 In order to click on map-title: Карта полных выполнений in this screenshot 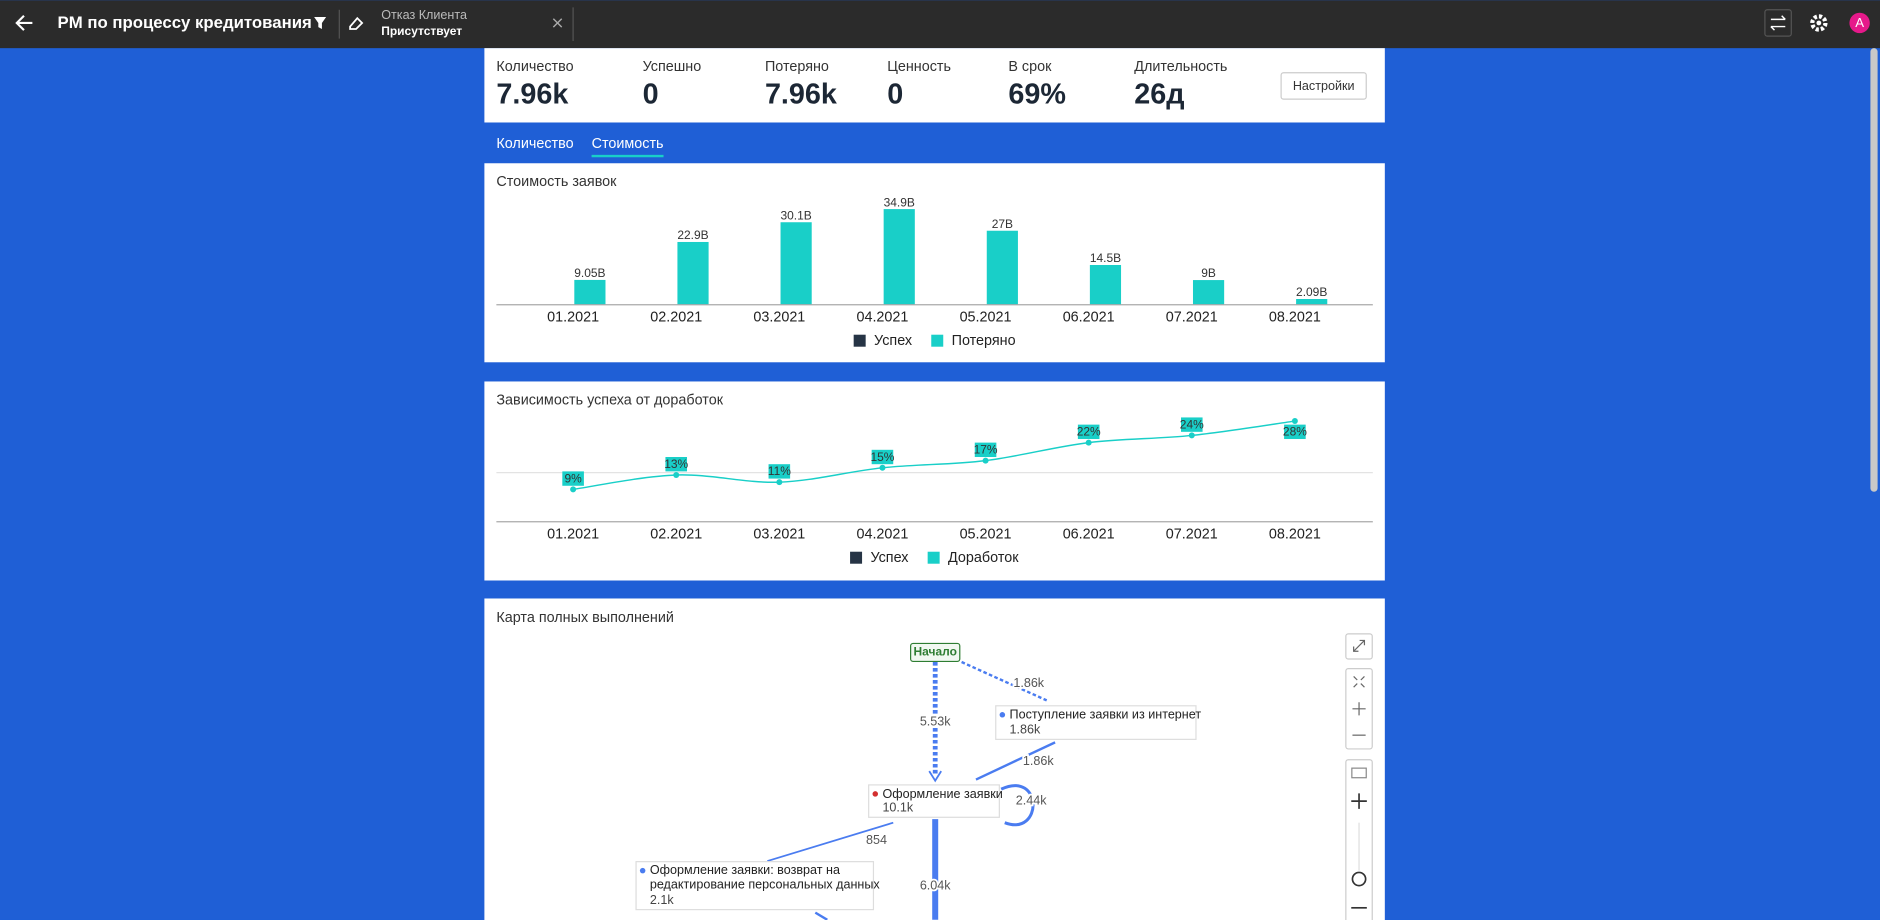, I will do `click(585, 618)`.